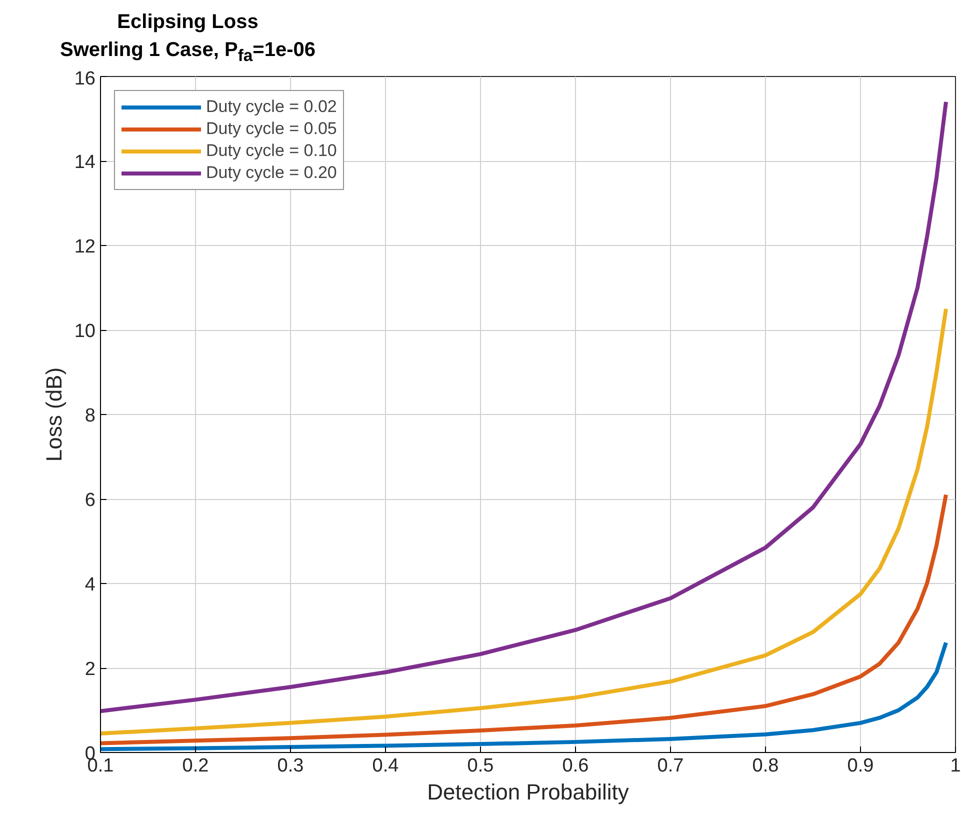 This screenshot has height=836, width=961. I want to click on y-tick-label: 16, so click(85, 79).